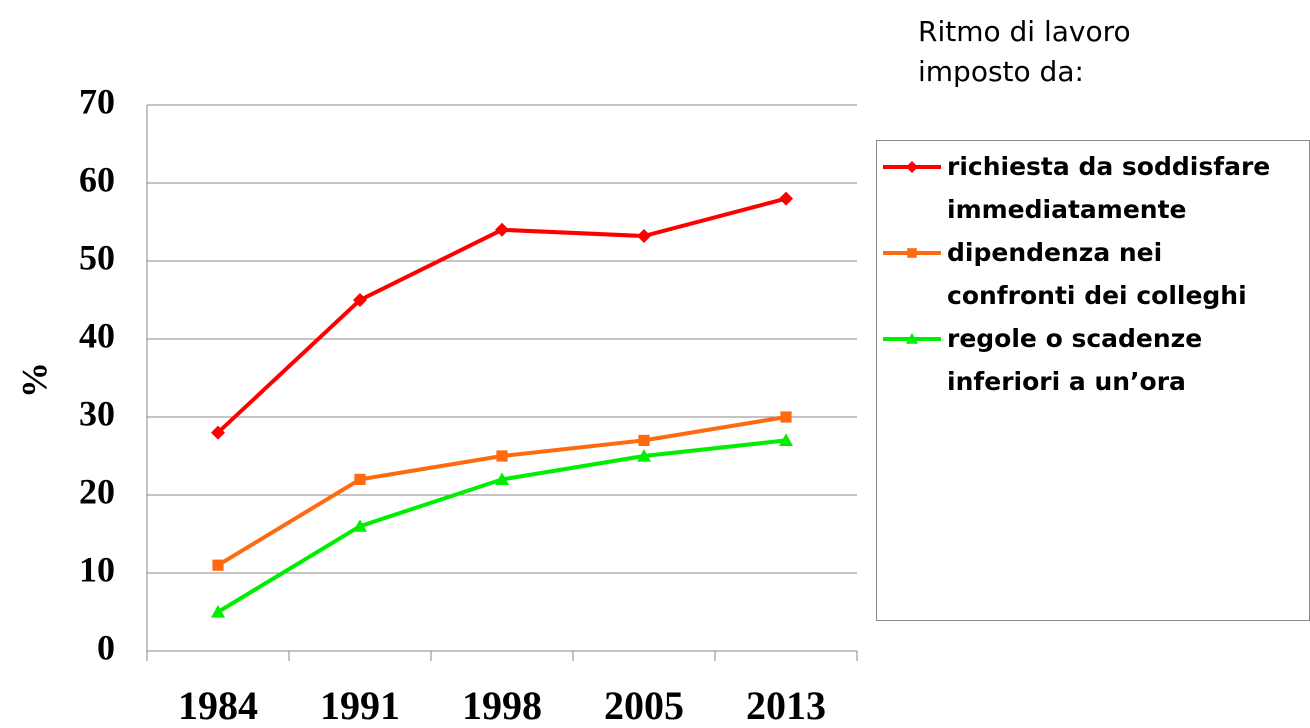 Image resolution: width=1310 pixels, height=728 pixels. I want to click on legend-entry: regole o scadenze inferiori a un’ora, so click(1093, 360).